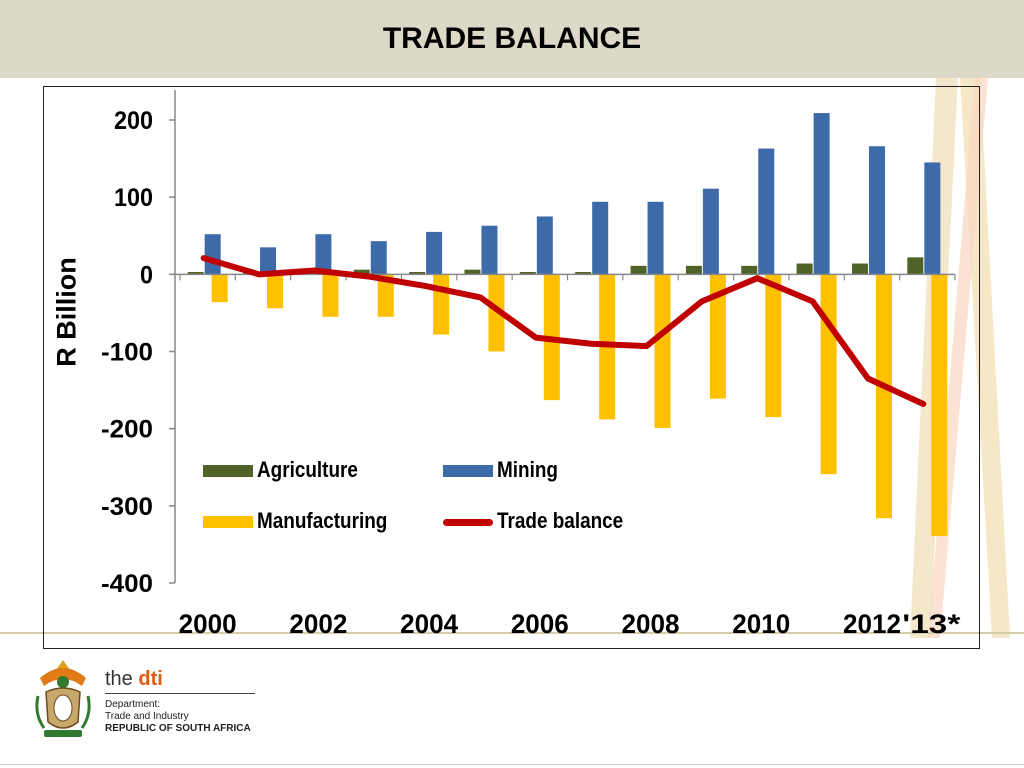 The height and width of the screenshot is (768, 1024). Describe the element at coordinates (127, 584) in the screenshot. I see `y-tick-label: -400` at that location.